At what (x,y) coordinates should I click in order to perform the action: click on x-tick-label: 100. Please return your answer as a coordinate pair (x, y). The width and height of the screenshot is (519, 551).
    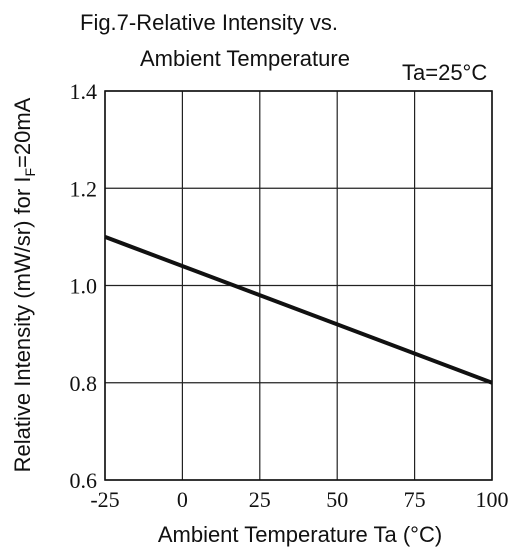
    Looking at the image, I should click on (492, 499).